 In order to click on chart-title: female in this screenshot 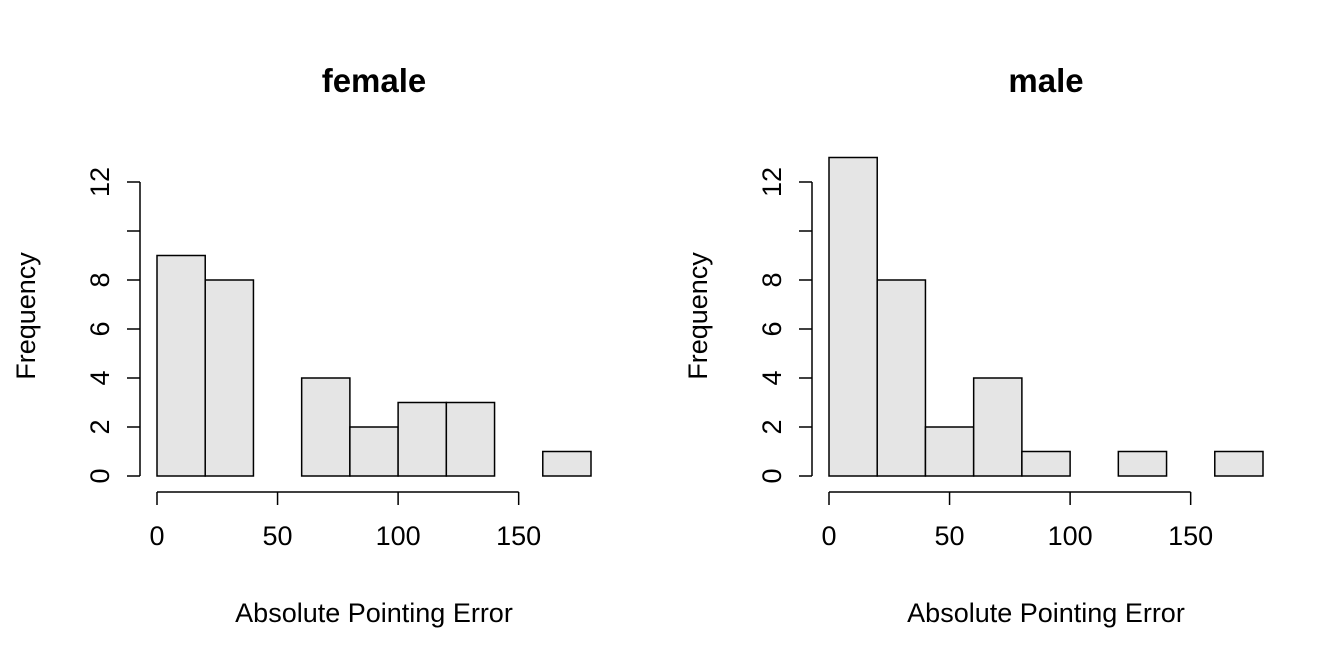, I will do `click(374, 80)`.